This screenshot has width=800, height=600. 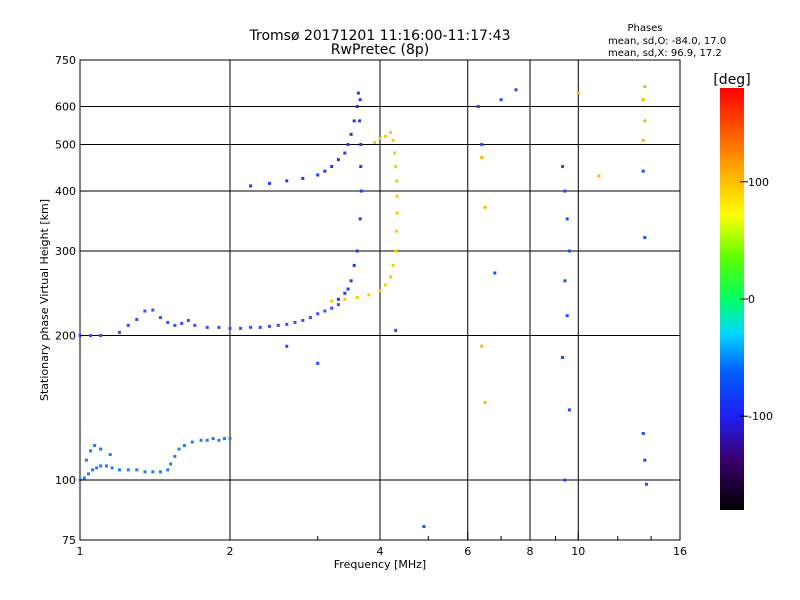 What do you see at coordinates (65, 251) in the screenshot?
I see `y-tick-label: 300` at bounding box center [65, 251].